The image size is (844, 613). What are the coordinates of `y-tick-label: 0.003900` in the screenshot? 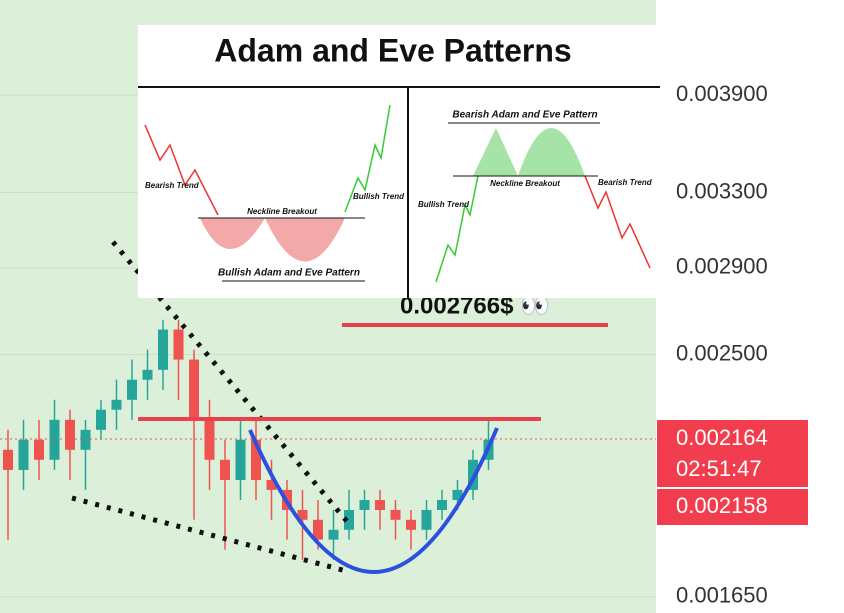 It's located at (722, 93).